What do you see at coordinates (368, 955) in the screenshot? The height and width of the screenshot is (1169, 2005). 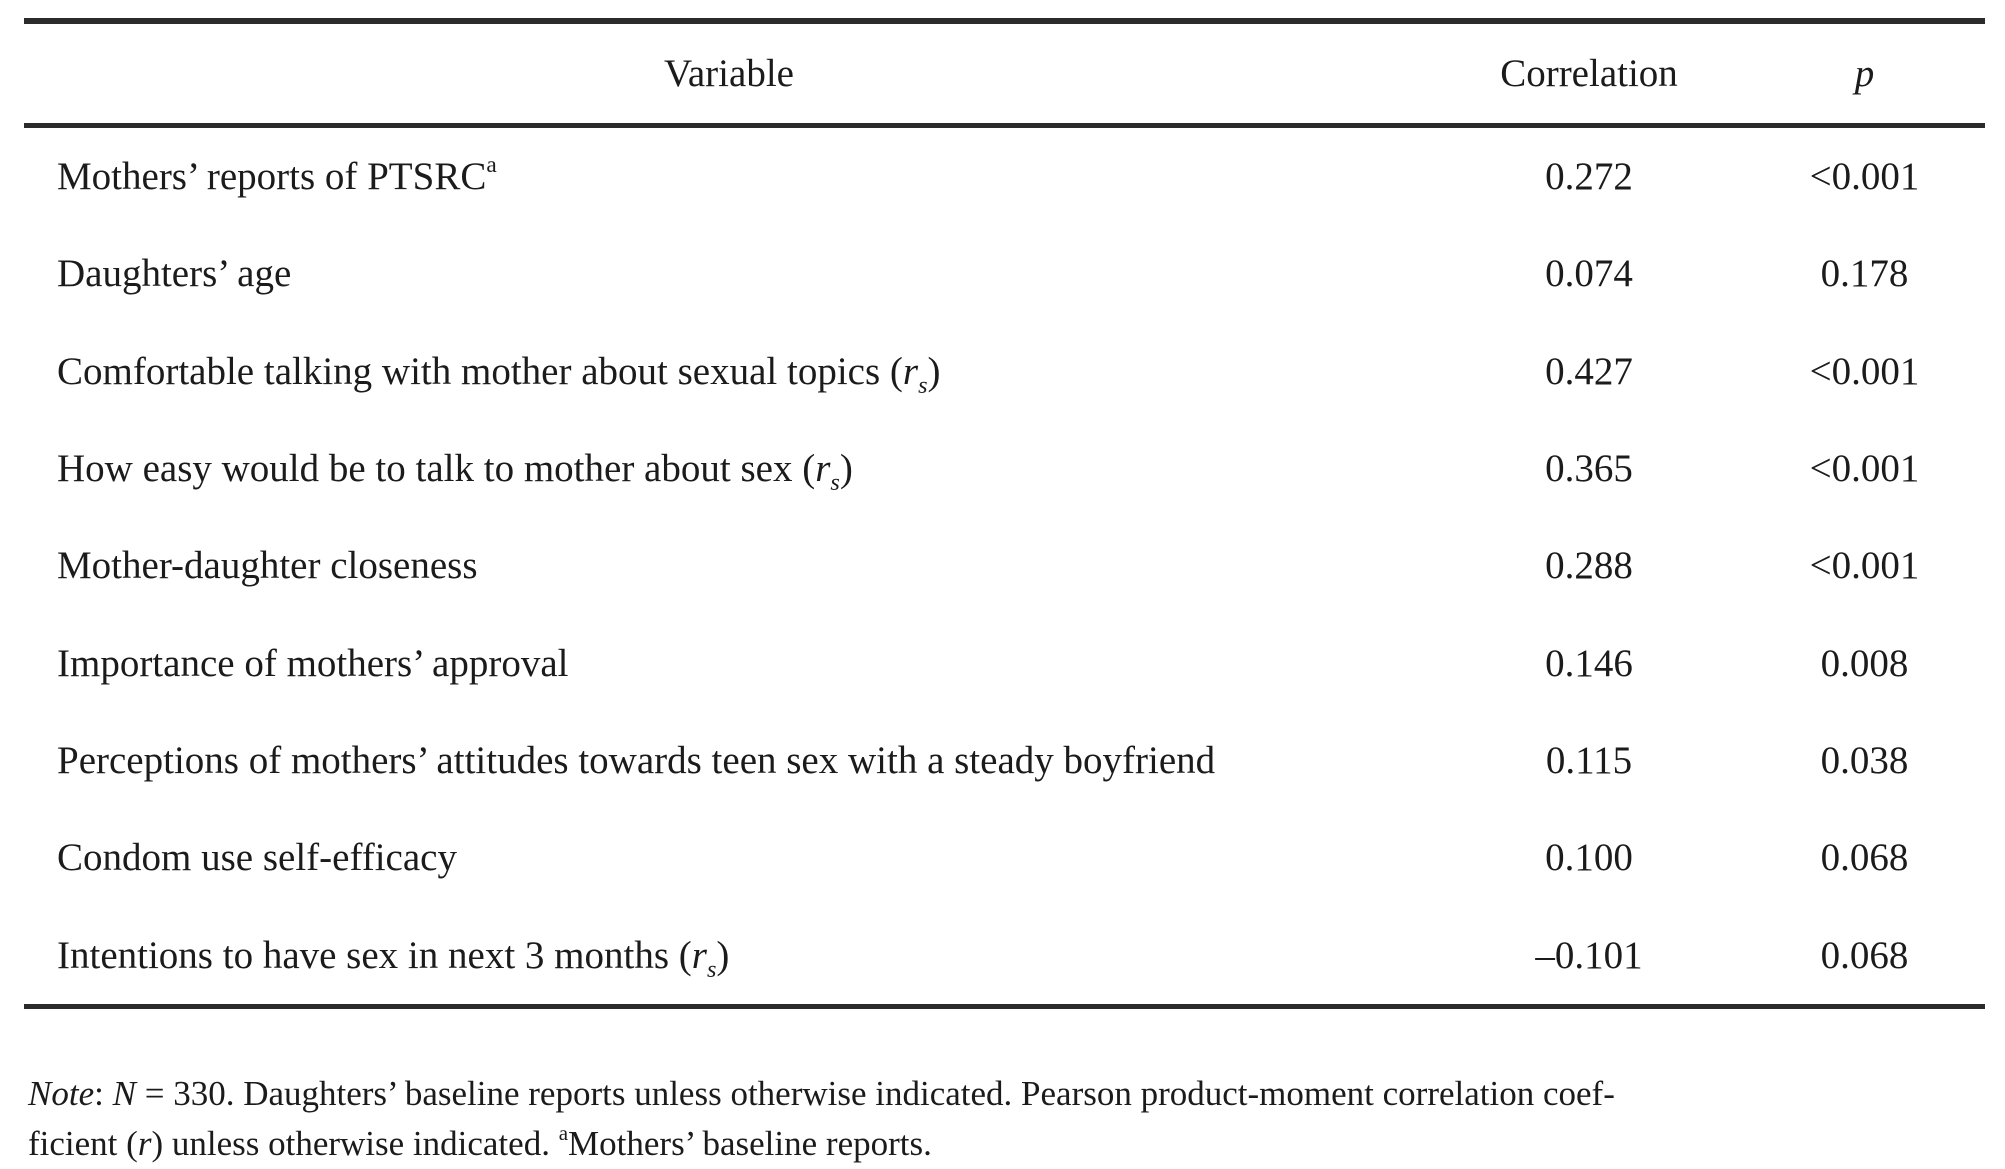 I see `variable-label: Intentions to have sex in next 3 months` at bounding box center [368, 955].